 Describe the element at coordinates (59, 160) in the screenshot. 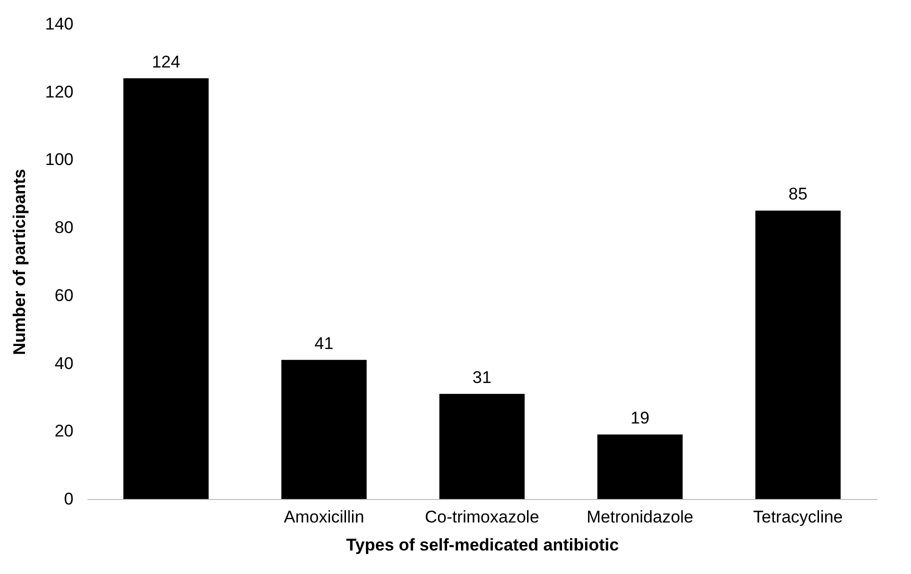

I see `y-tick-label: 100` at that location.